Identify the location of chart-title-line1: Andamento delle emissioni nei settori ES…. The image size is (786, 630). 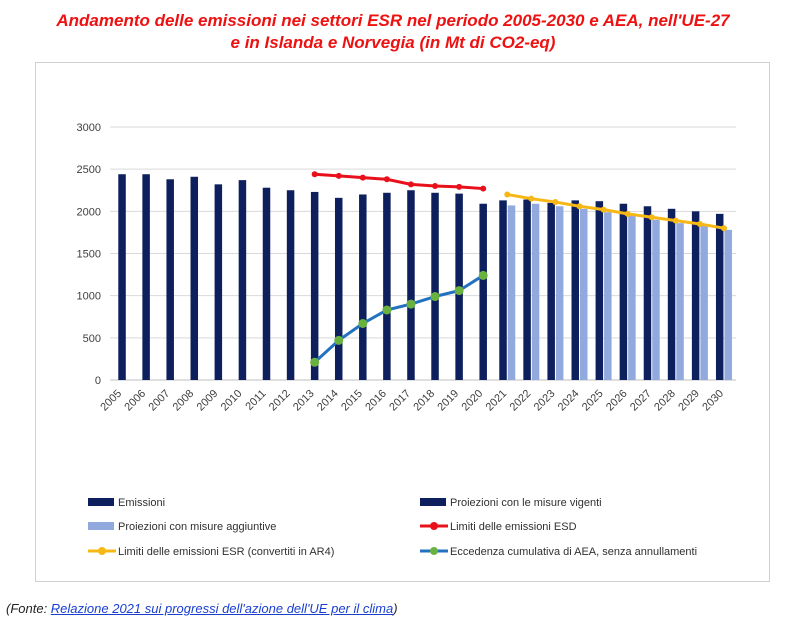
(393, 20).